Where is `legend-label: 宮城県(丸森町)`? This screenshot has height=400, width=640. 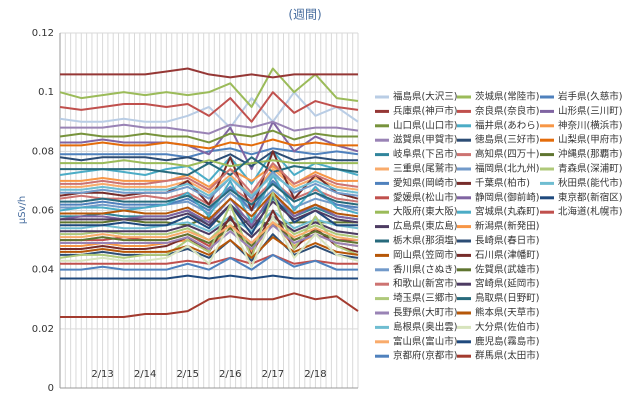 legend-label: 宮城県(丸森町) is located at coordinates (507, 212).